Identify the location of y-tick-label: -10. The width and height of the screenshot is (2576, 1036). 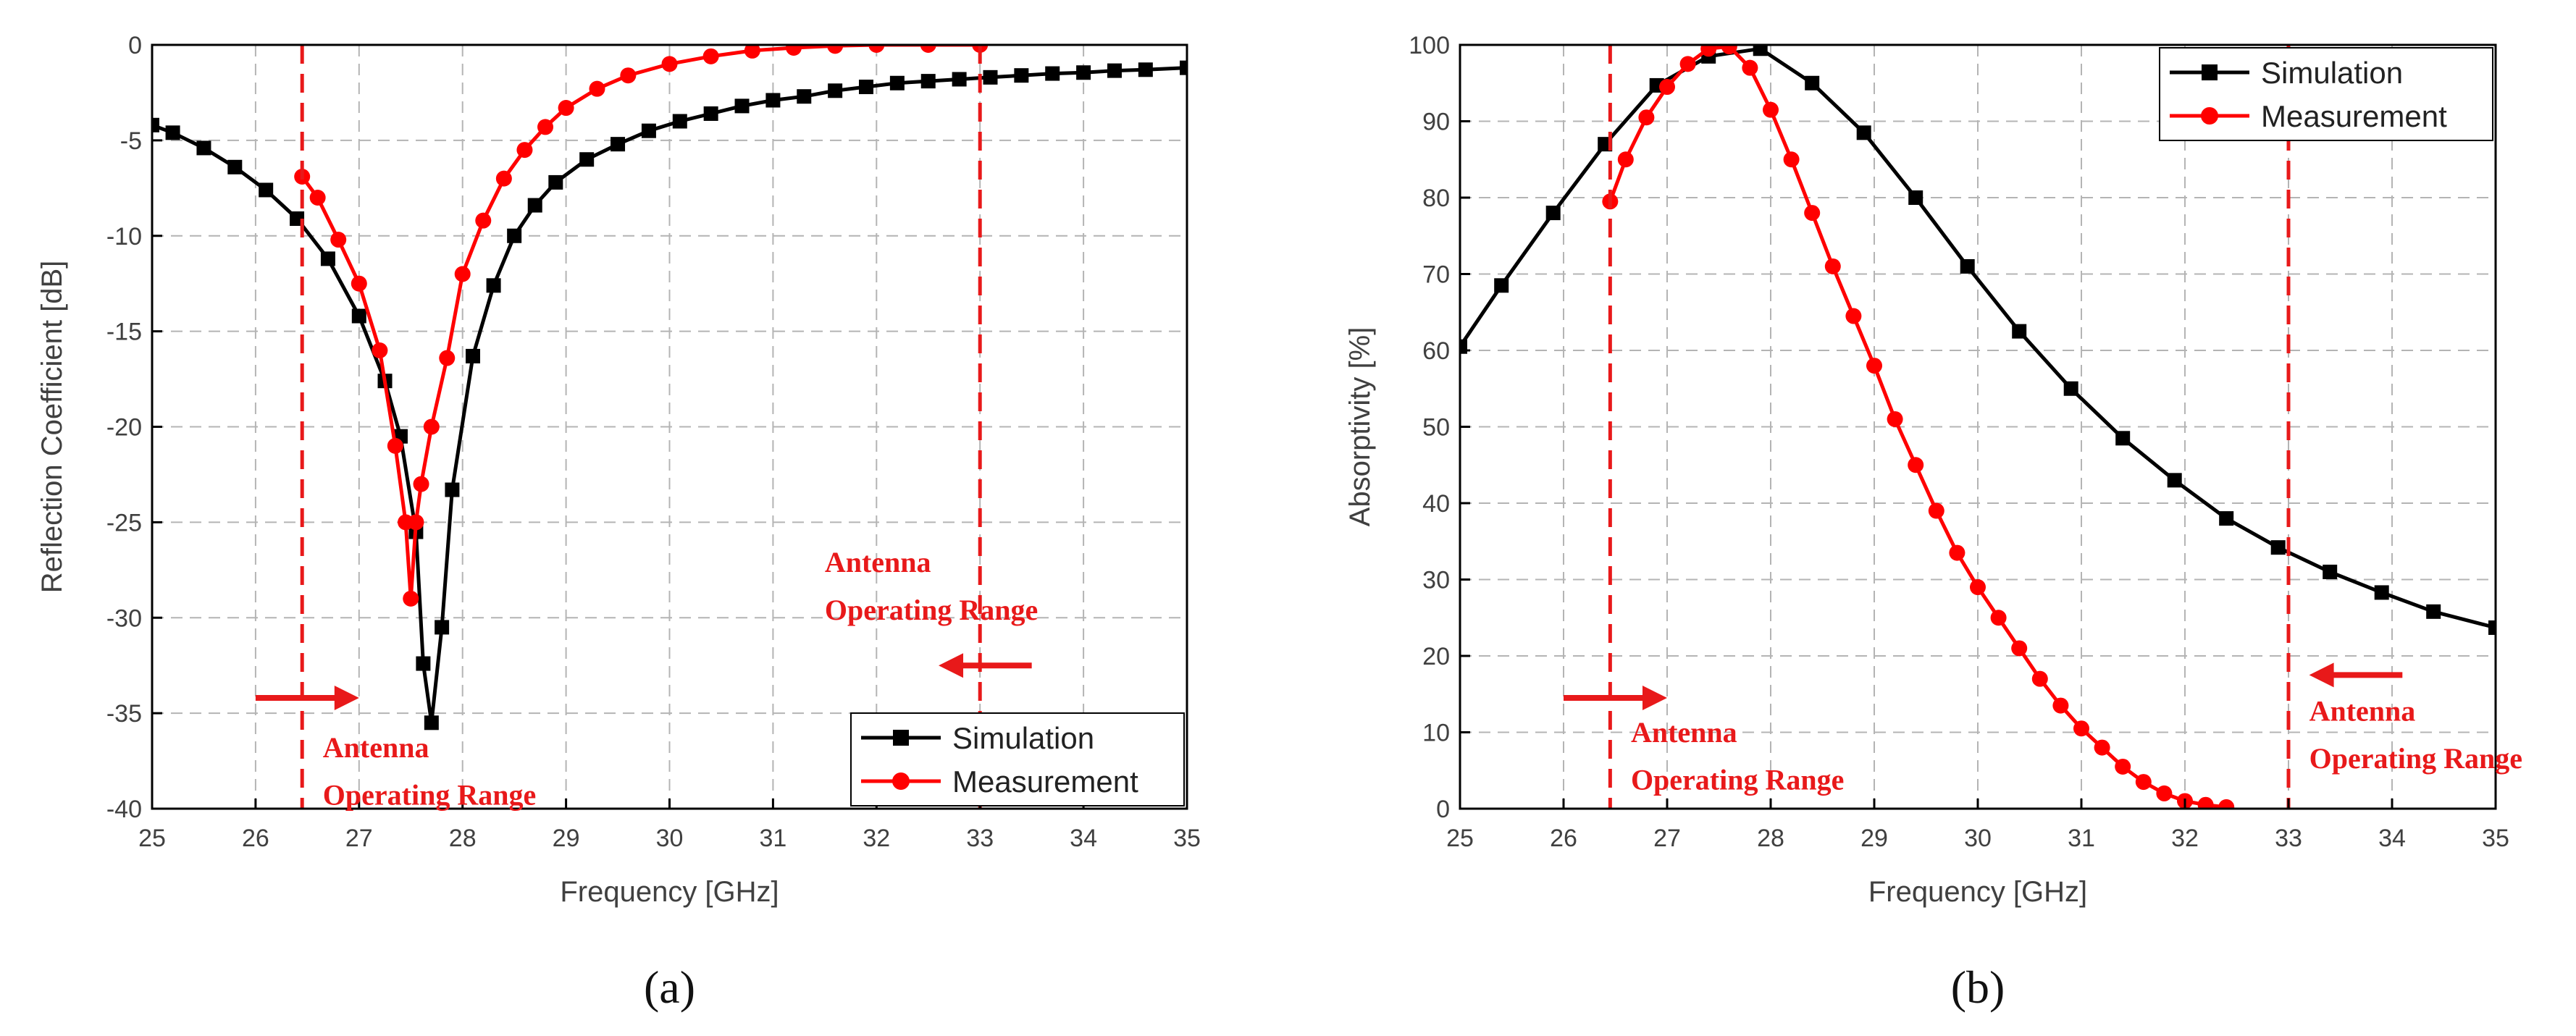
(124, 236).